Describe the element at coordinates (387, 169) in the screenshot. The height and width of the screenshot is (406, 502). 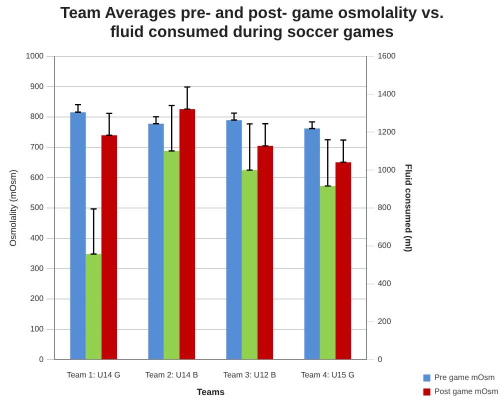
I see `y2-tick-label: 1000` at that location.